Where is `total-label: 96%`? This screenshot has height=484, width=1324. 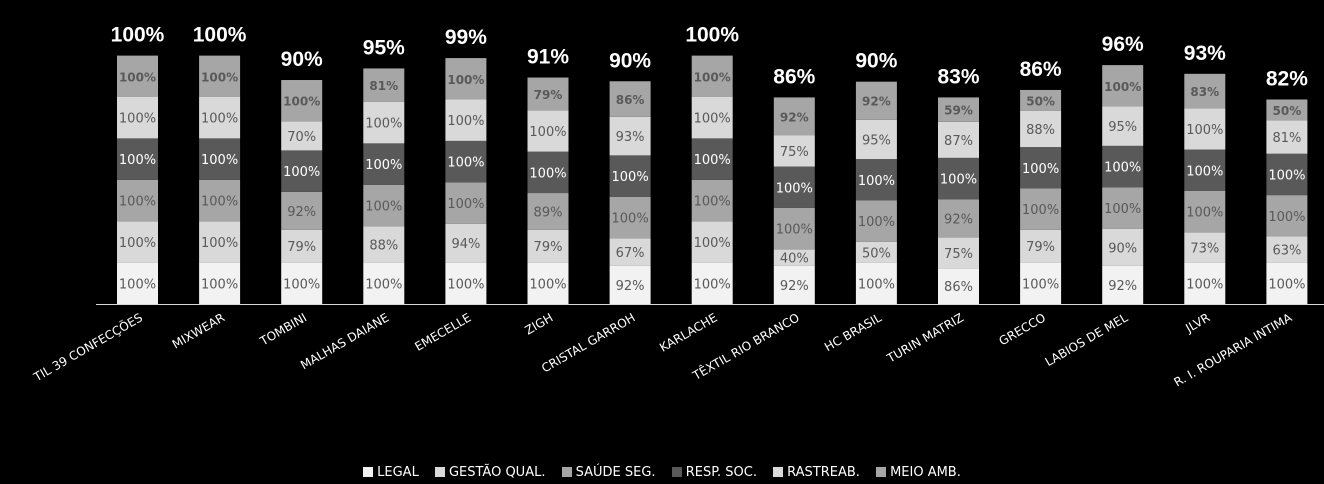 total-label: 96% is located at coordinates (1123, 44).